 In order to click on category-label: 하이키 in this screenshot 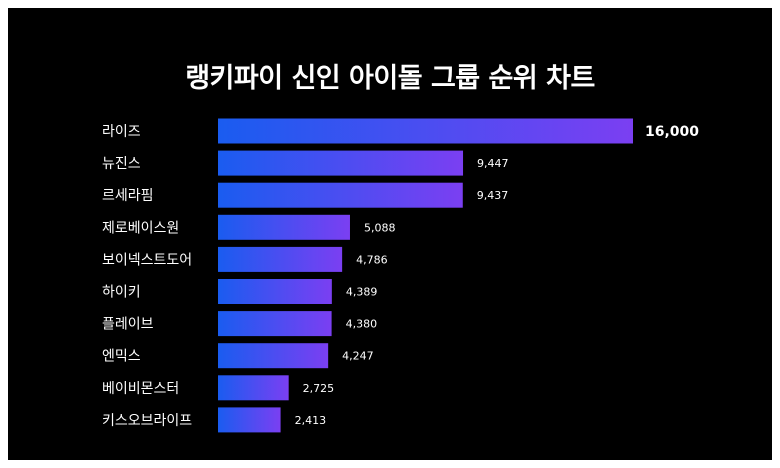, I will do `click(121, 293)`.